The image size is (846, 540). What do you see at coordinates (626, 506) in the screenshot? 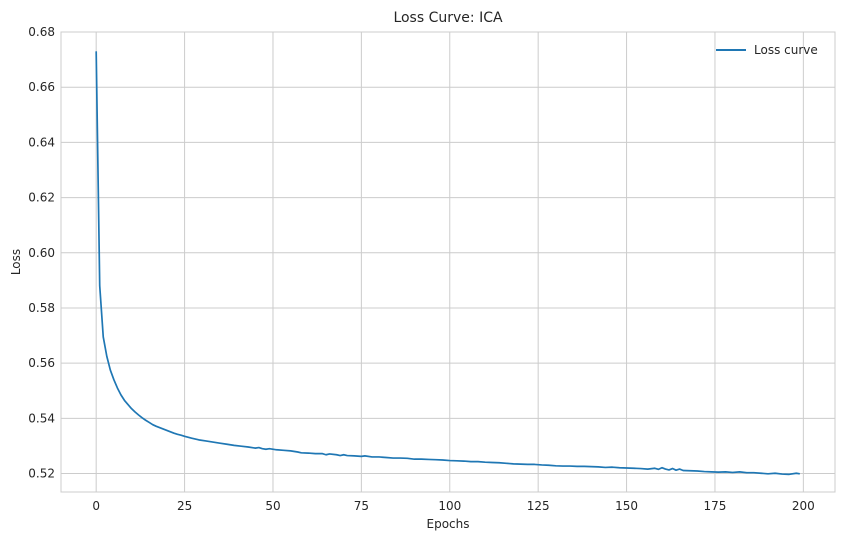
I see `x-tick-label: 150` at bounding box center [626, 506].